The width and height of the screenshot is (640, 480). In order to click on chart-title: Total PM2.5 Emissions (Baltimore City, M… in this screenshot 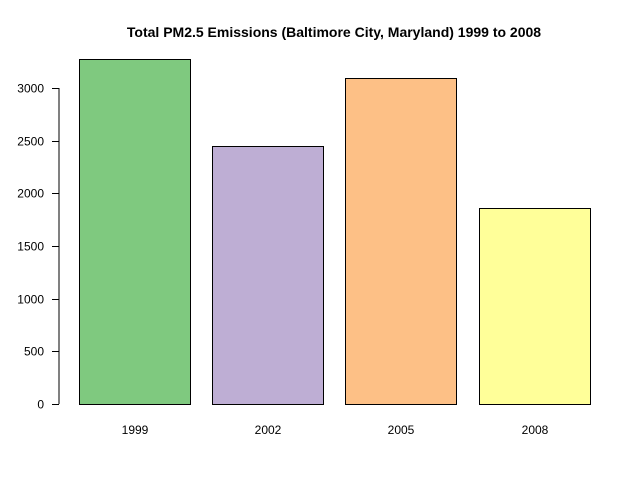, I will do `click(334, 32)`.